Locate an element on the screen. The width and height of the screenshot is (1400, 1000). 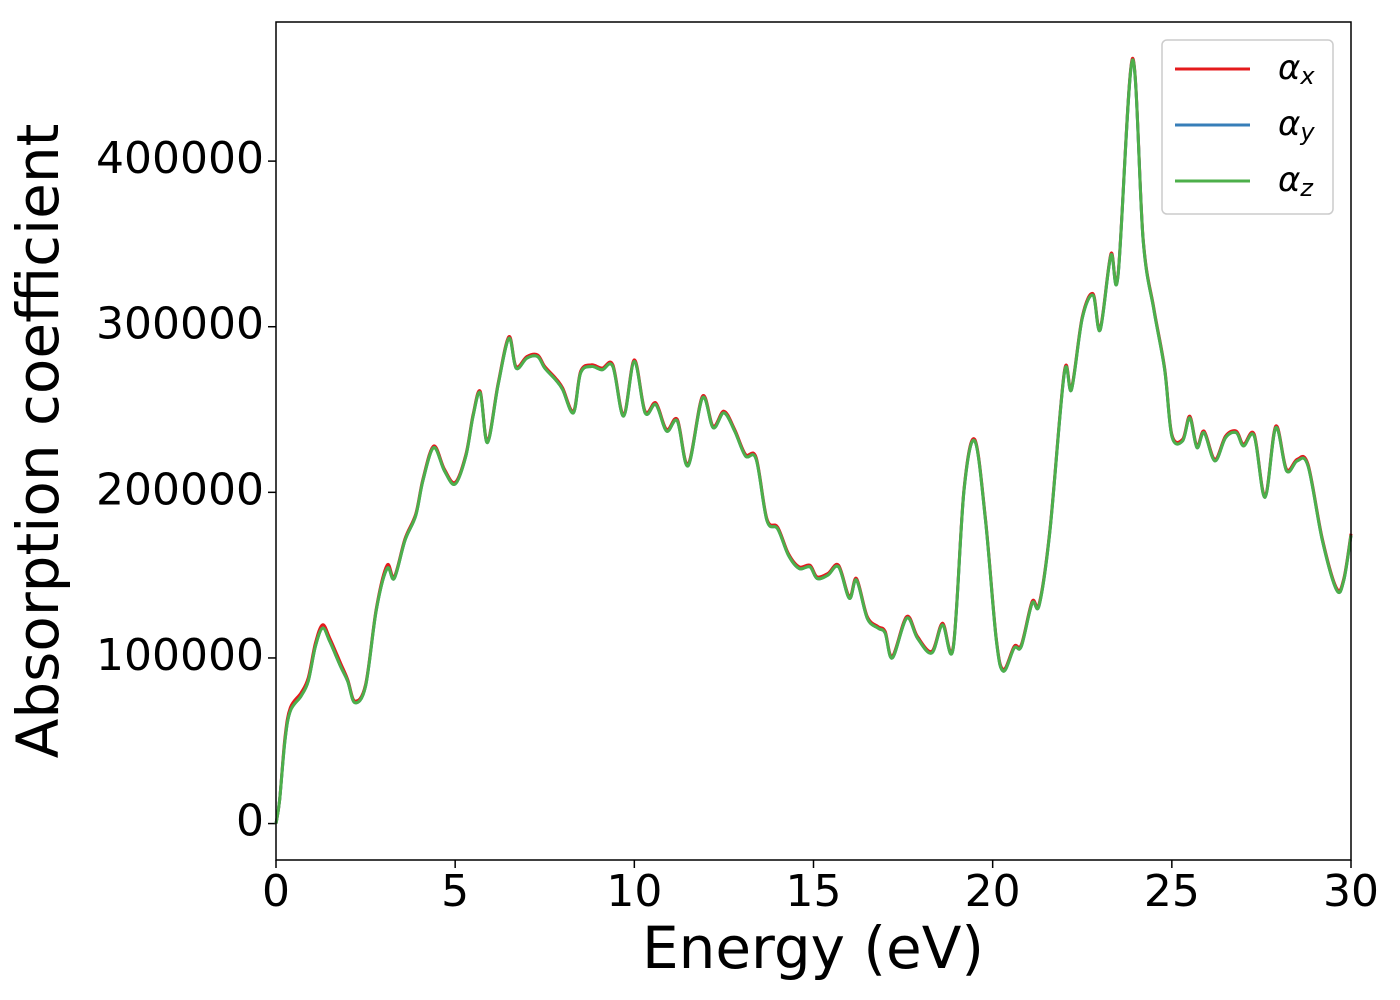
x-axis-label: Energy (eV) is located at coordinates (813, 948).